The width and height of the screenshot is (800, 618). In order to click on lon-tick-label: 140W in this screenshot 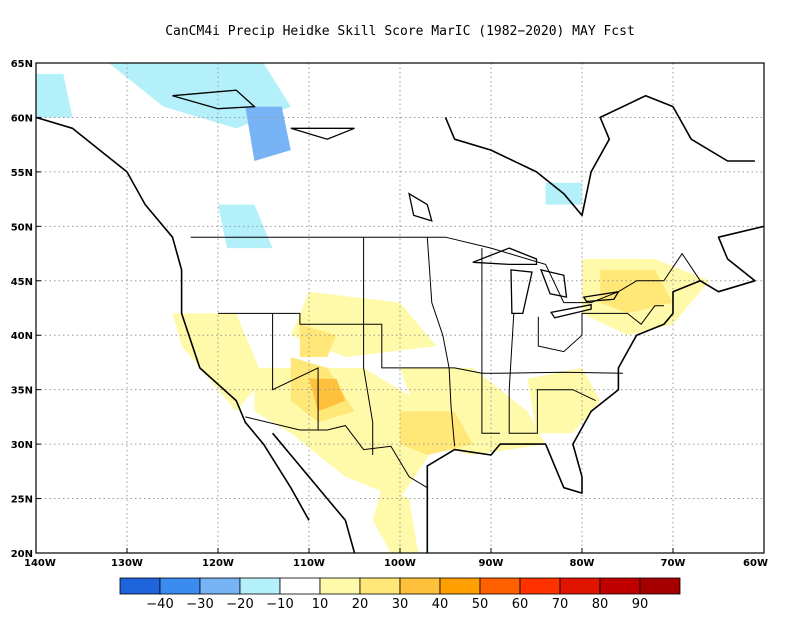, I will do `click(40, 563)`.